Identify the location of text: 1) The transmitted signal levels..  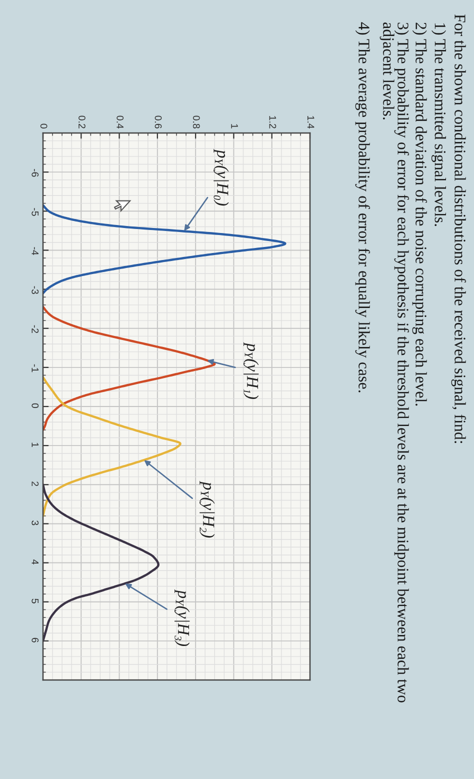
(438, 124).